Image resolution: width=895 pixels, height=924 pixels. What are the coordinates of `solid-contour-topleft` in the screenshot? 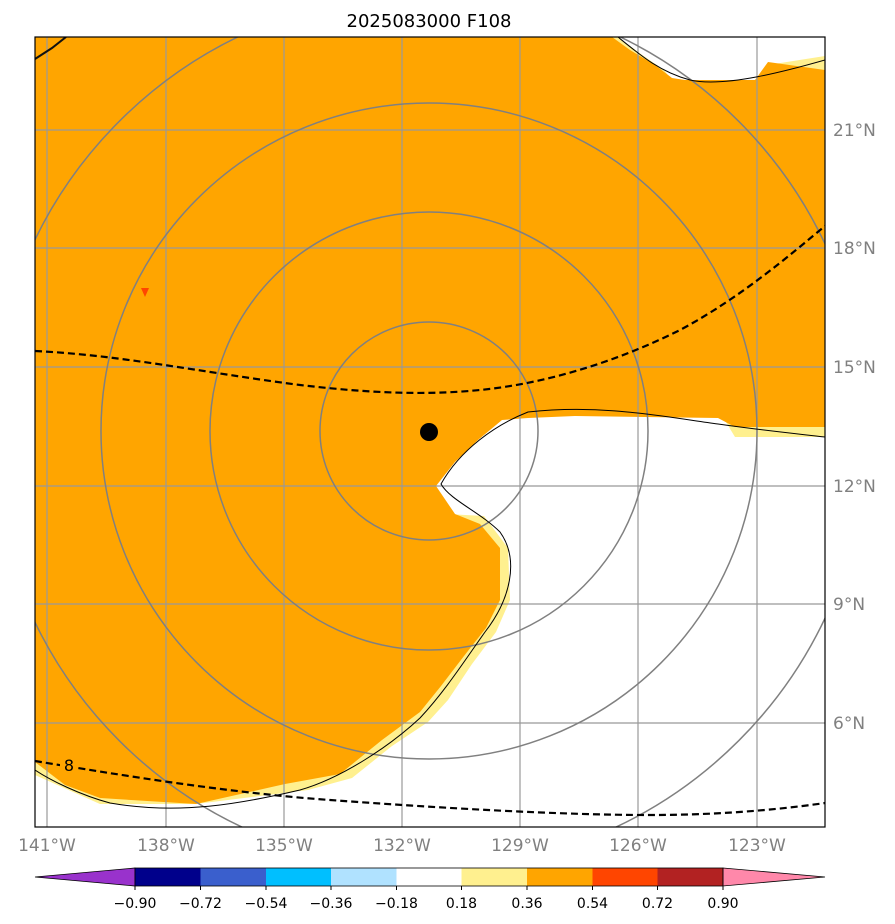 It's located at (51, 48).